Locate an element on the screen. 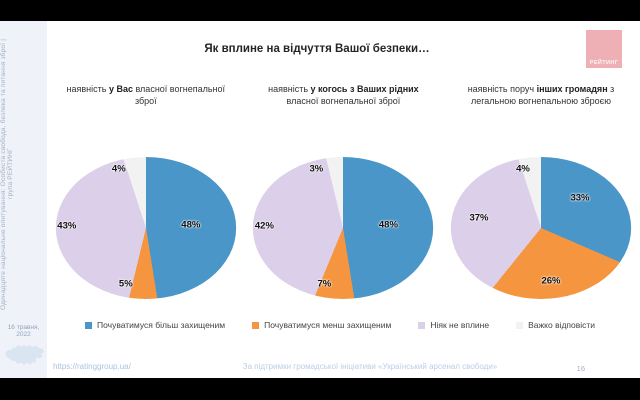  legend-item-no-effect: Ніяк не вплине is located at coordinates (453, 325).